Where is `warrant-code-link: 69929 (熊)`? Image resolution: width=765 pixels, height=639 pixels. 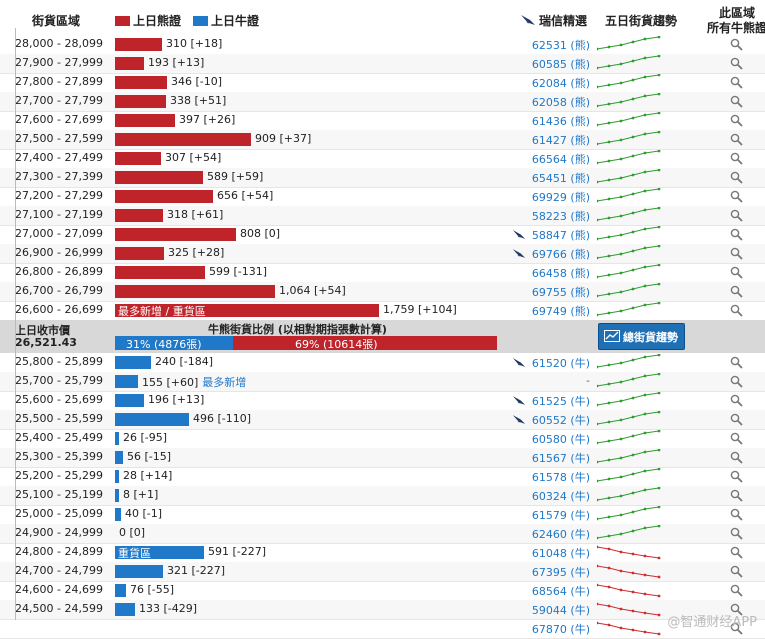 warrant-code-link: 69929 (熊) is located at coordinates (560, 197).